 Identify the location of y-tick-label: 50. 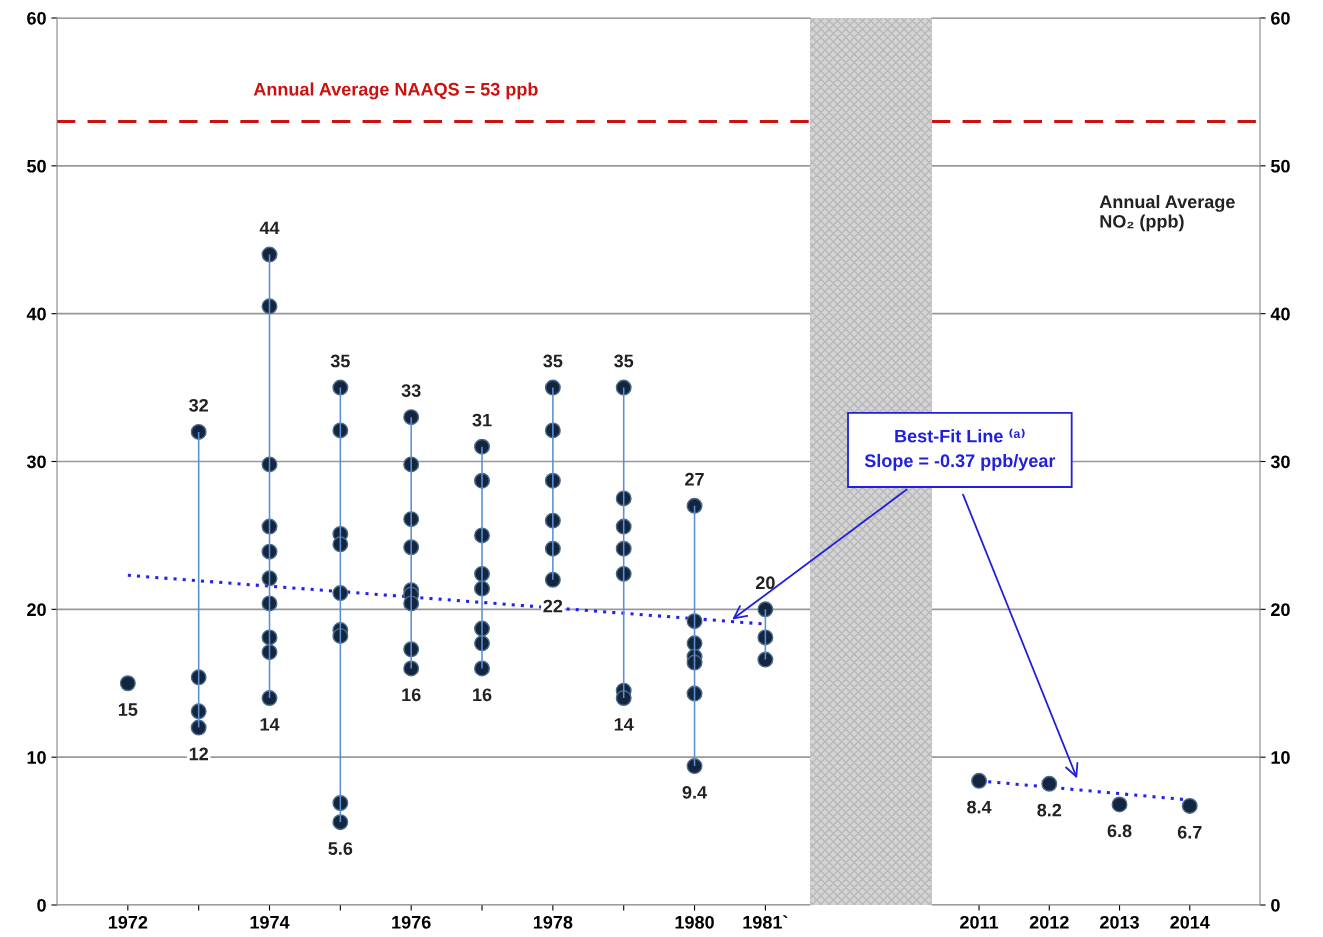
(36, 166).